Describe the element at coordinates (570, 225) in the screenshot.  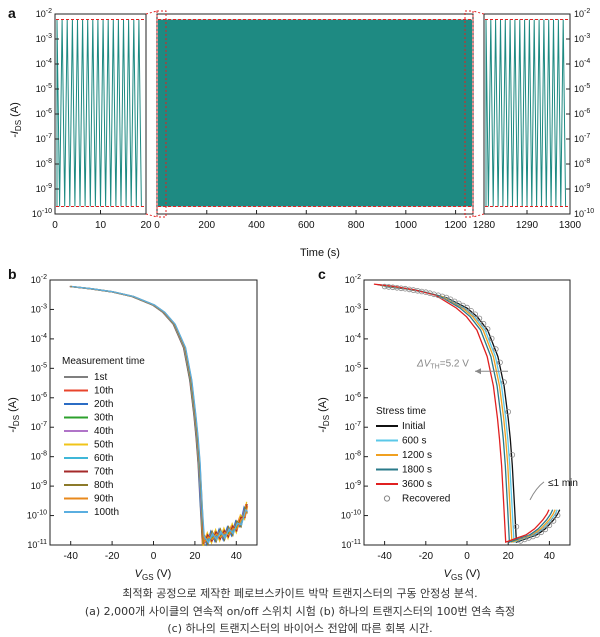
I see `x-tick-label: 1300` at that location.